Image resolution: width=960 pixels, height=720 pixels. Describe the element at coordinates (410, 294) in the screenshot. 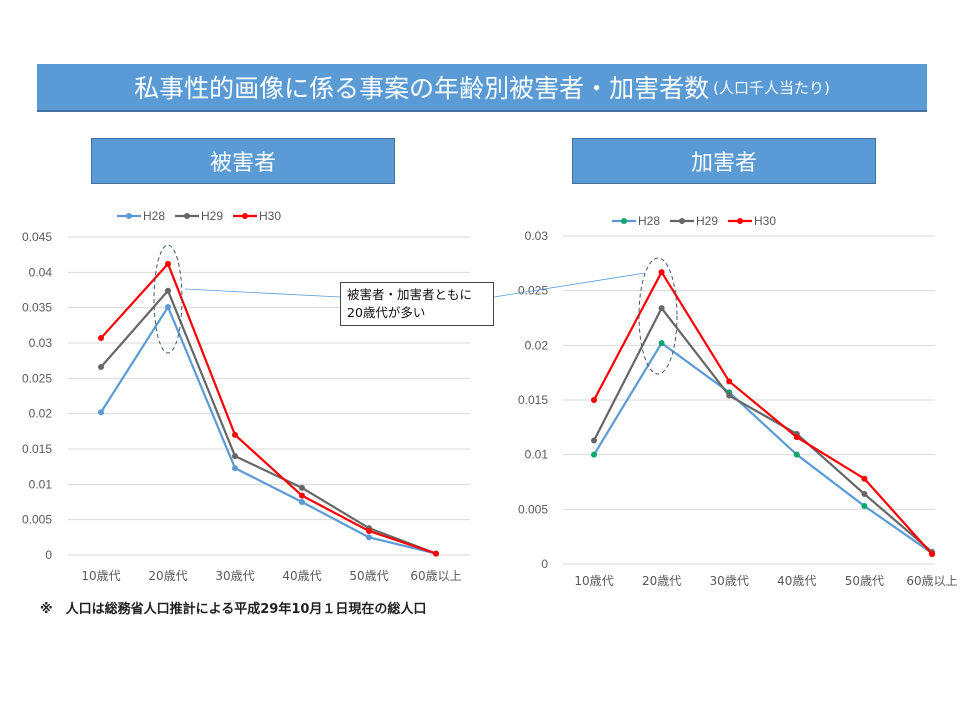

I see `annotation-line-1: 被害者・加害者ともに` at that location.